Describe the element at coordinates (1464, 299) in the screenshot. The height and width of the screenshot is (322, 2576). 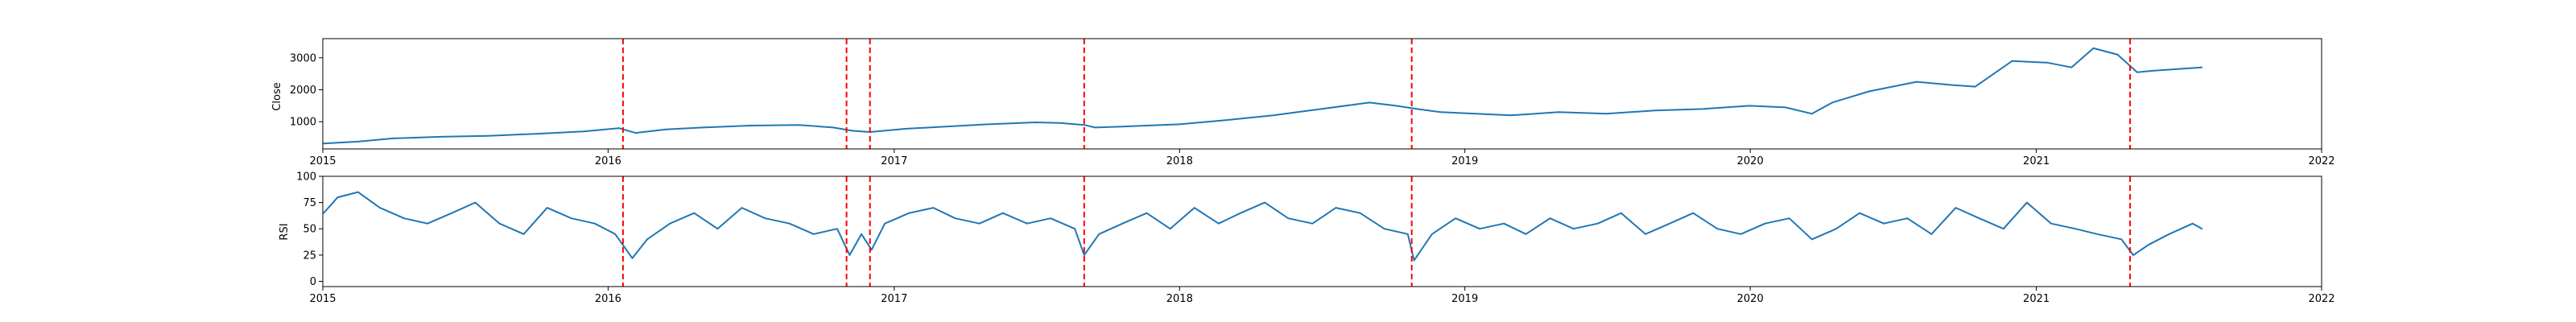
I see `rsi-x-tick-label: 2019` at that location.